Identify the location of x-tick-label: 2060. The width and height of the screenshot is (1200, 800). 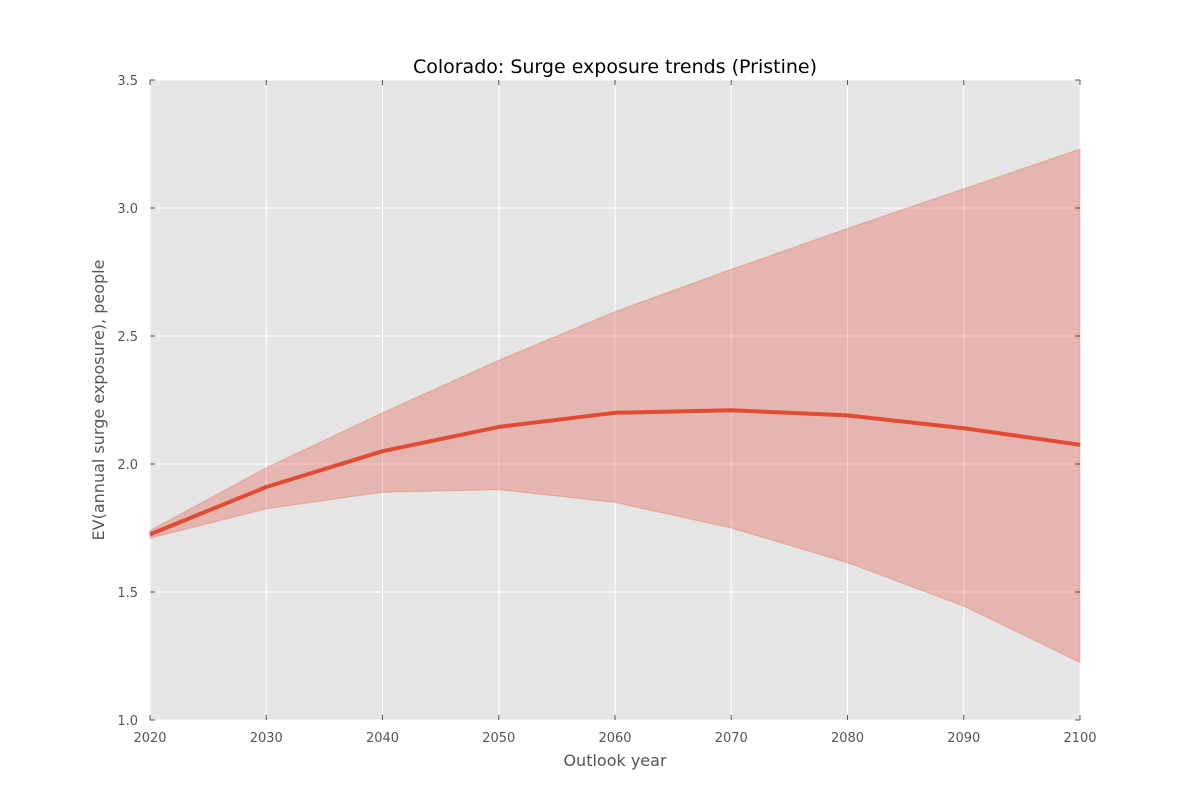
(614, 738).